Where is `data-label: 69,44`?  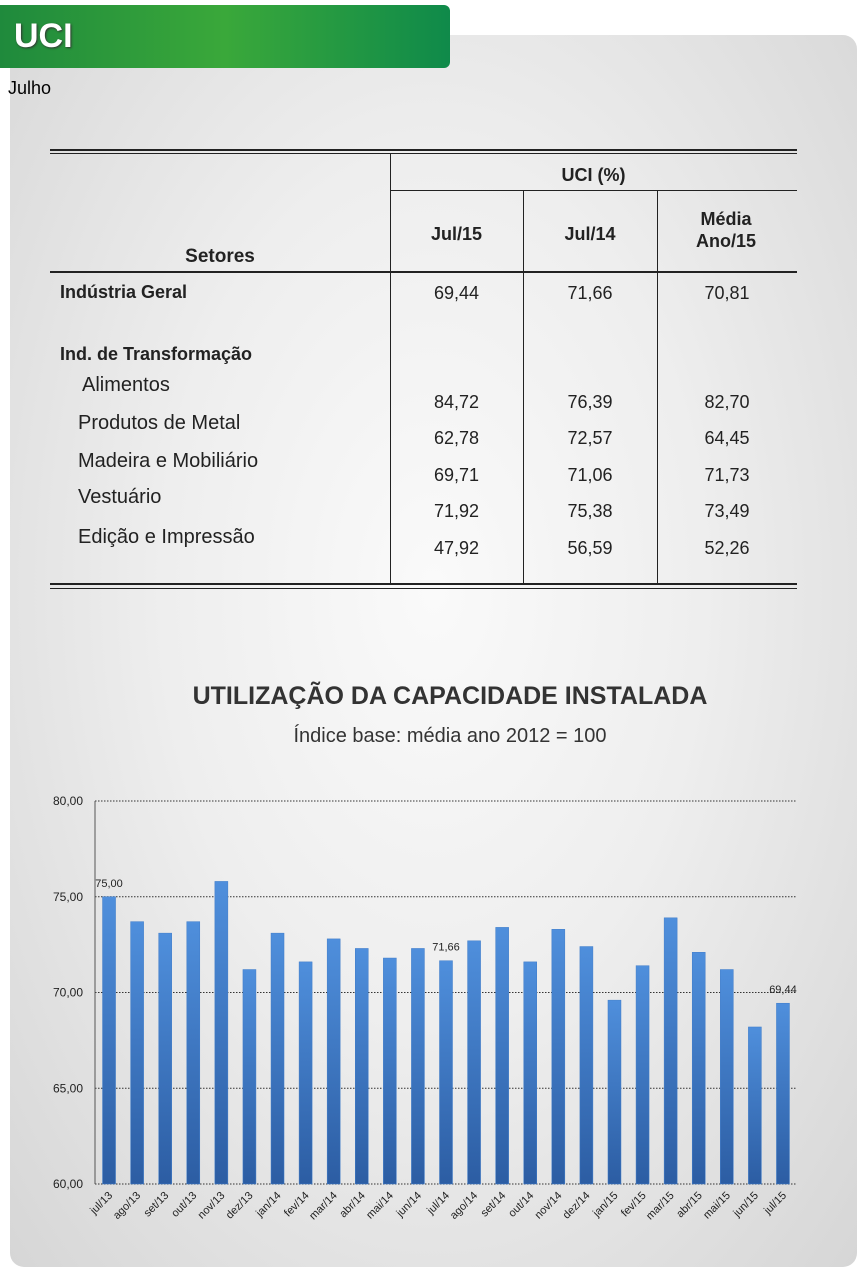
data-label: 69,44 is located at coordinates (783, 990).